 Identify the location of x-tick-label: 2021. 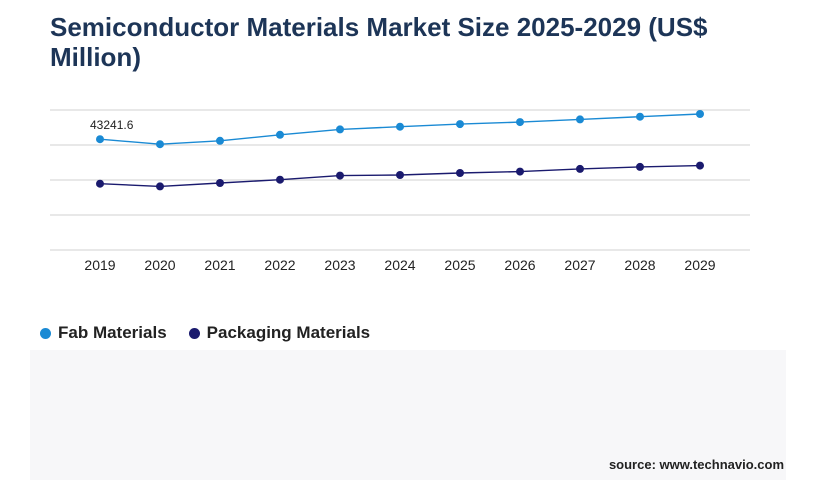
(219, 265).